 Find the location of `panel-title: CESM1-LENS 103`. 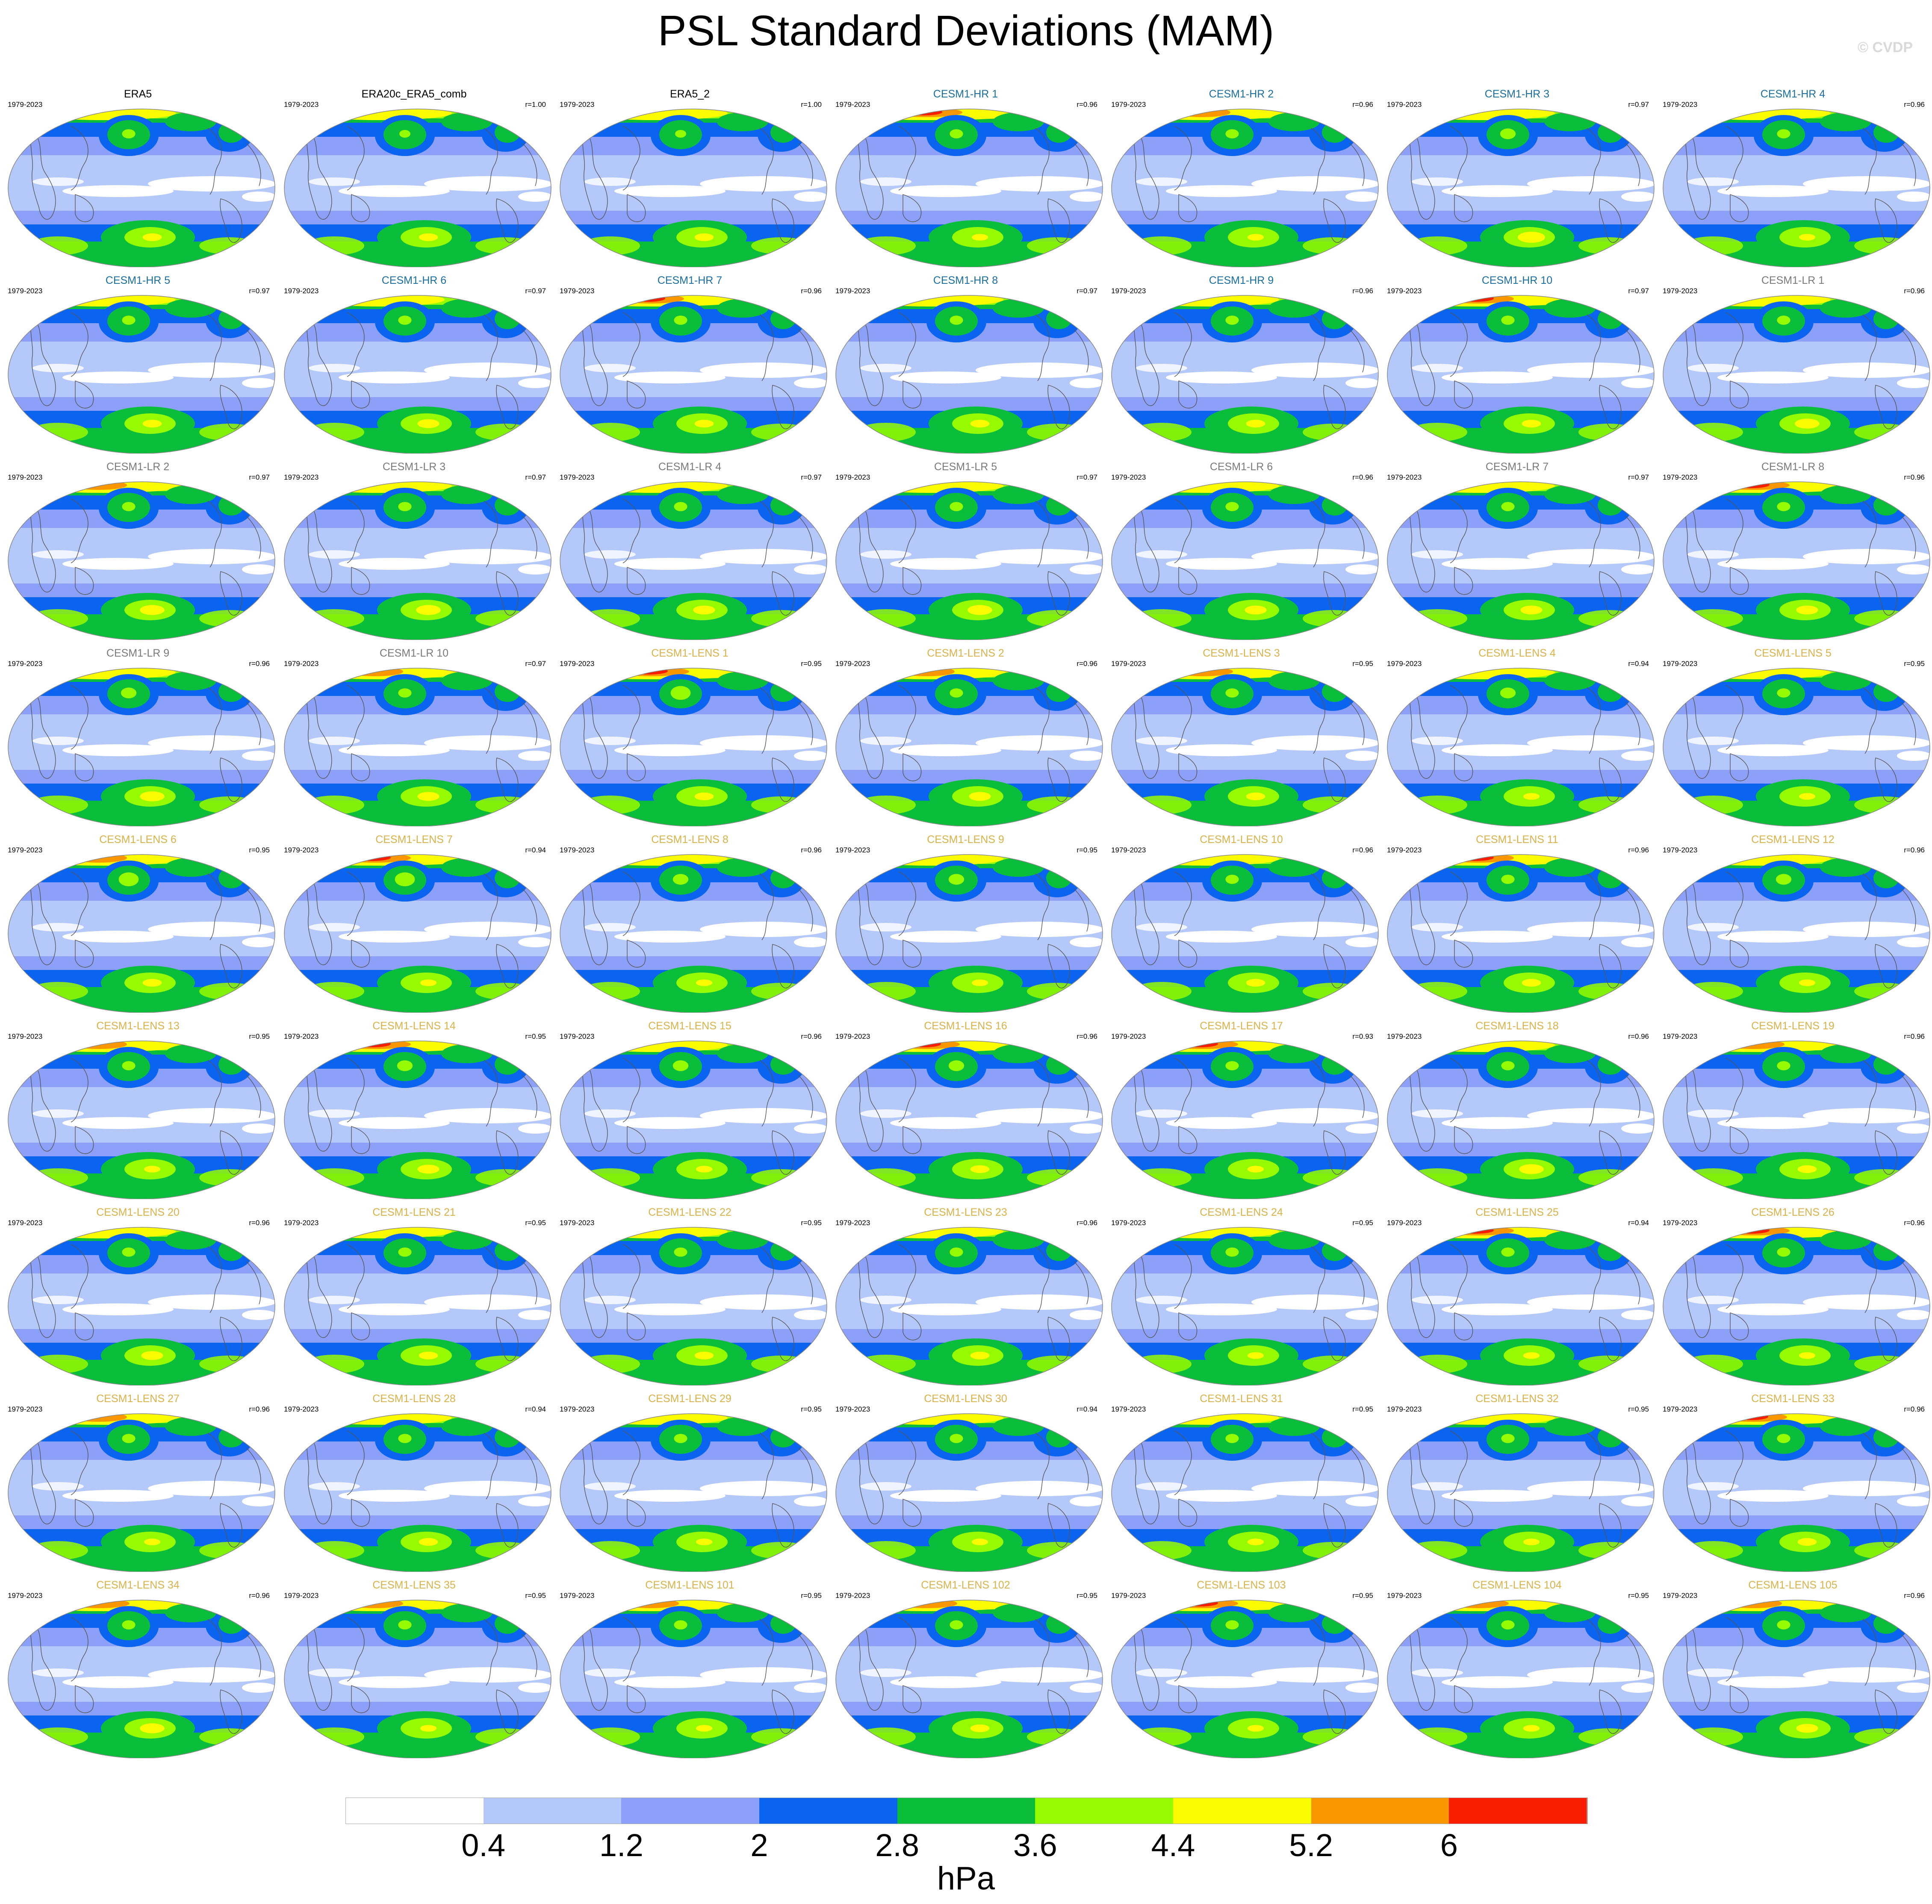

panel-title: CESM1-LENS 103 is located at coordinates (1242, 1585).